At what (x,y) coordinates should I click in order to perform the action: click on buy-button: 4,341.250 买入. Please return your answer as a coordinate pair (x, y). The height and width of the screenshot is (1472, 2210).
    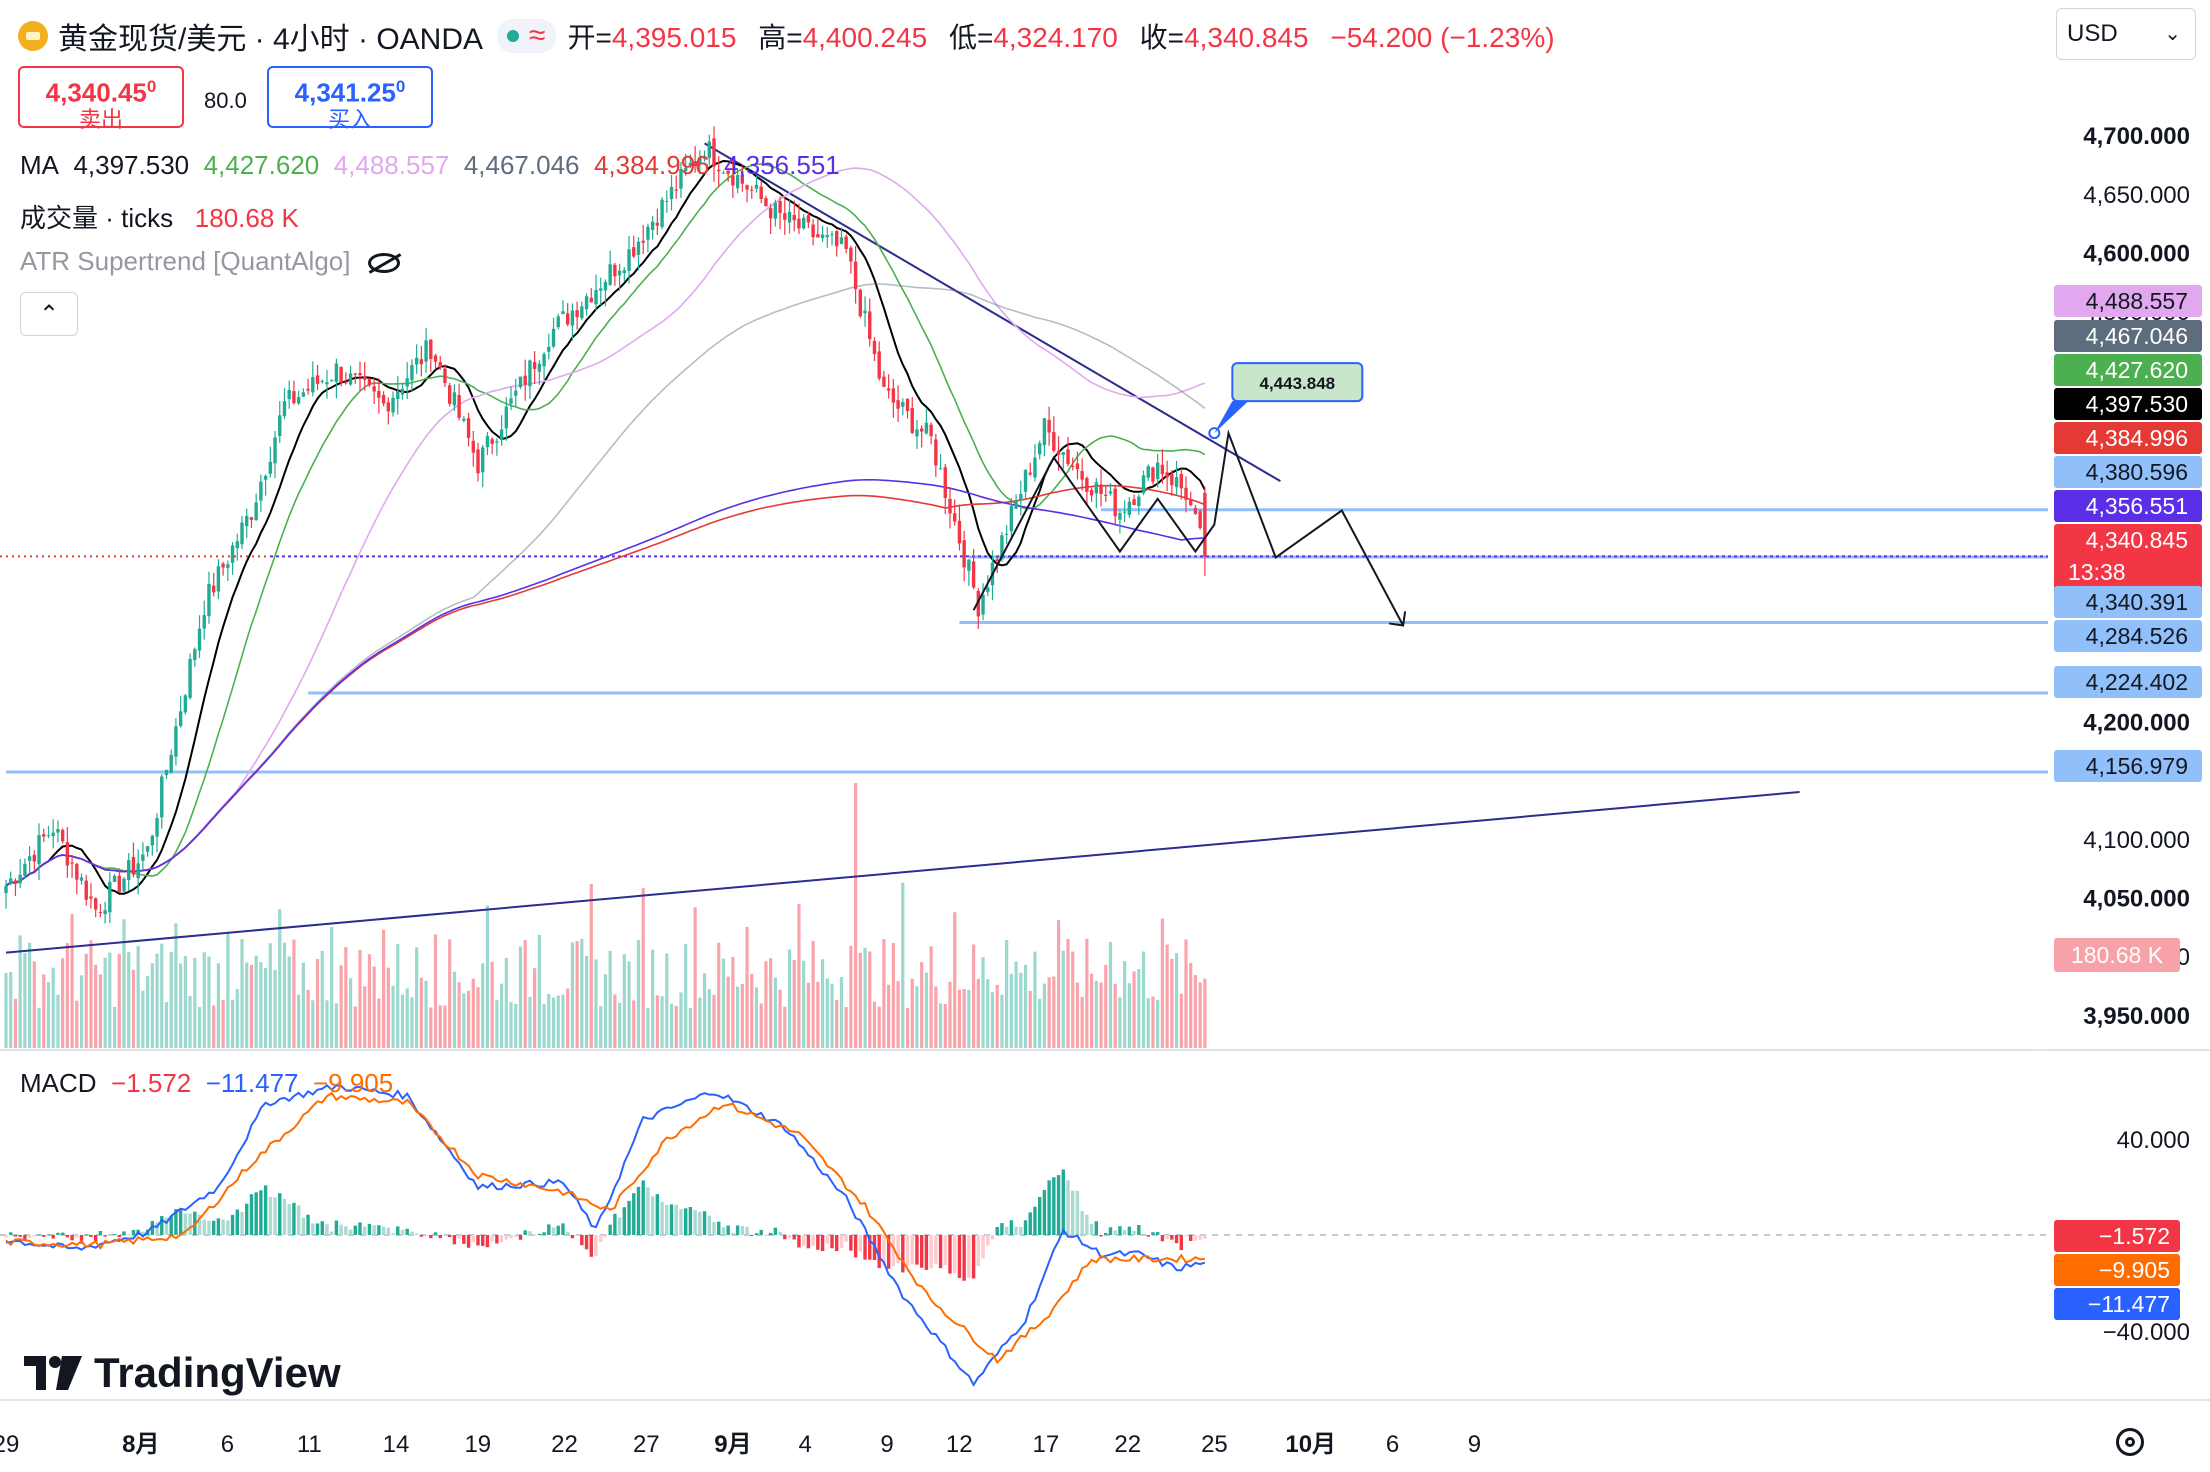
    Looking at the image, I should click on (350, 98).